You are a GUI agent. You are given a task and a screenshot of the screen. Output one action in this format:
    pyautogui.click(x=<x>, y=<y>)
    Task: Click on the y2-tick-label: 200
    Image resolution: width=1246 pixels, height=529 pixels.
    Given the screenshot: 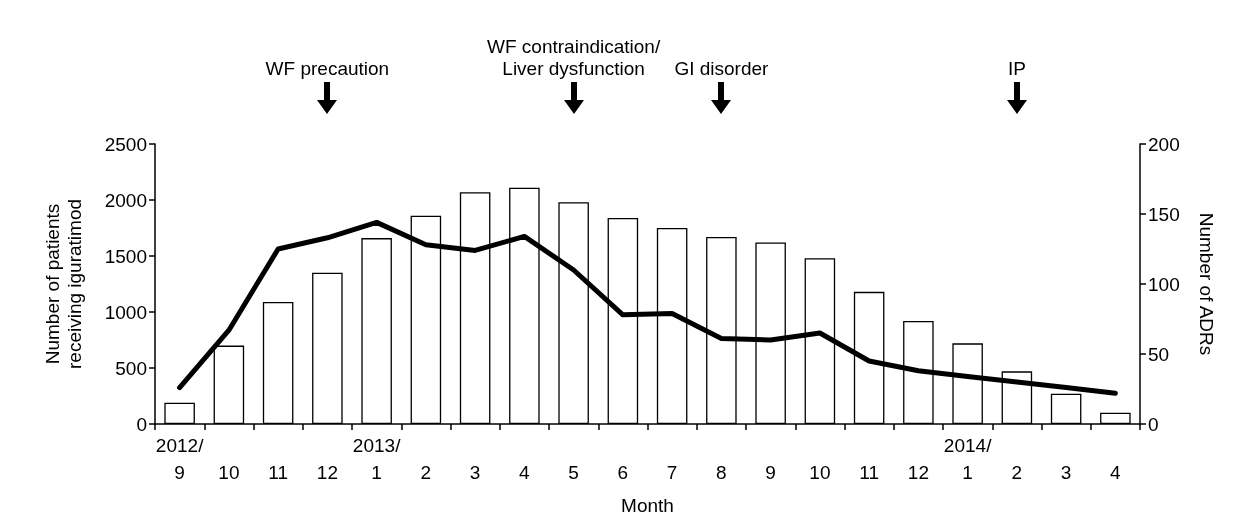 What is the action you would take?
    pyautogui.click(x=1164, y=144)
    